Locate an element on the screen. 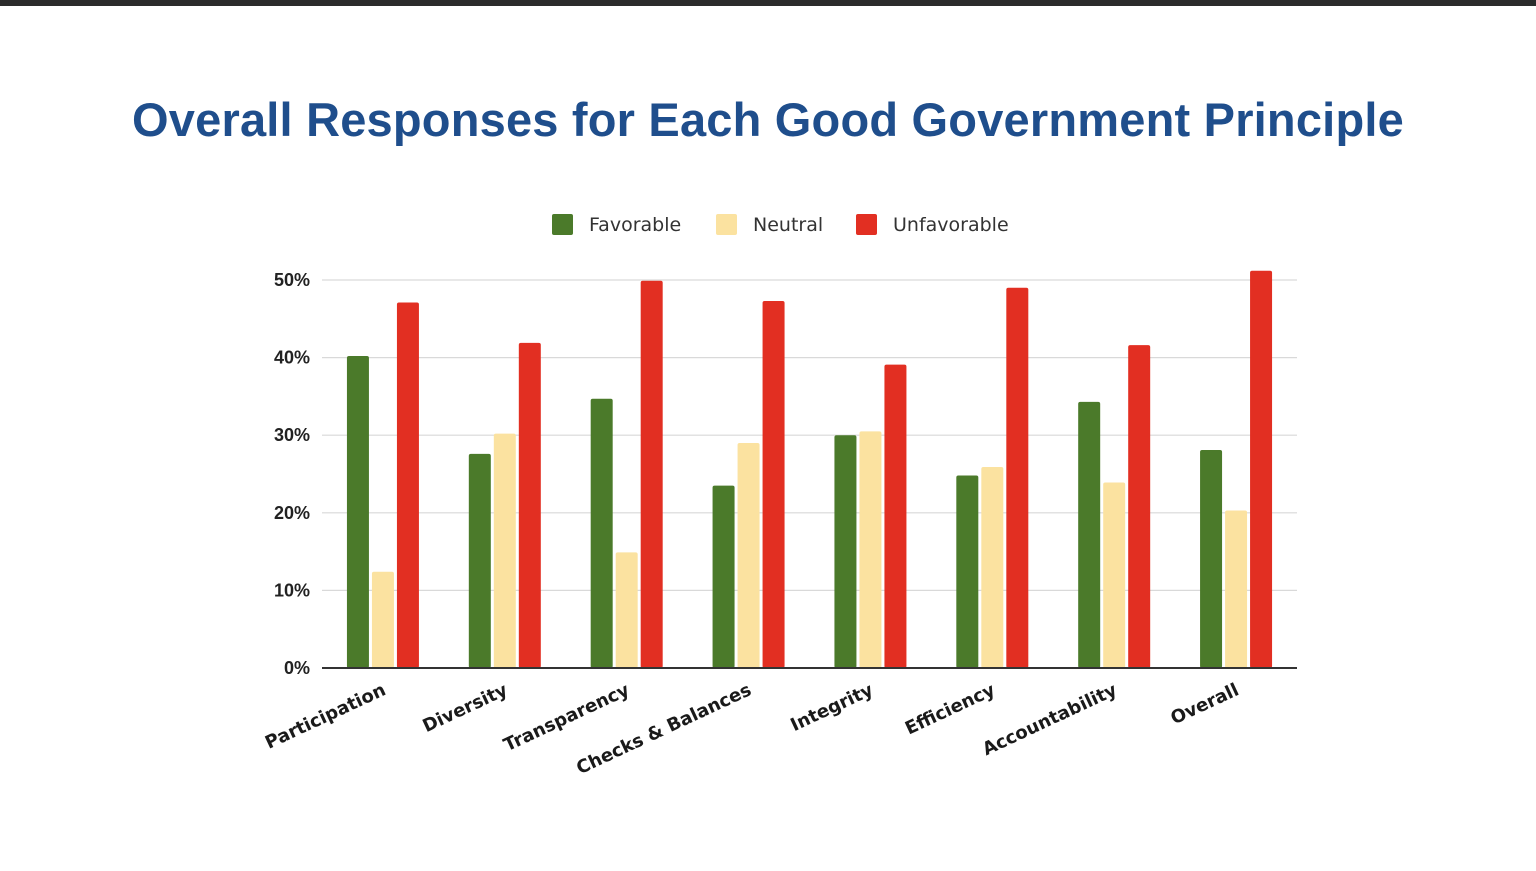 This screenshot has height=871, width=1536. bar-unfavorable-checks-balances is located at coordinates (773, 484).